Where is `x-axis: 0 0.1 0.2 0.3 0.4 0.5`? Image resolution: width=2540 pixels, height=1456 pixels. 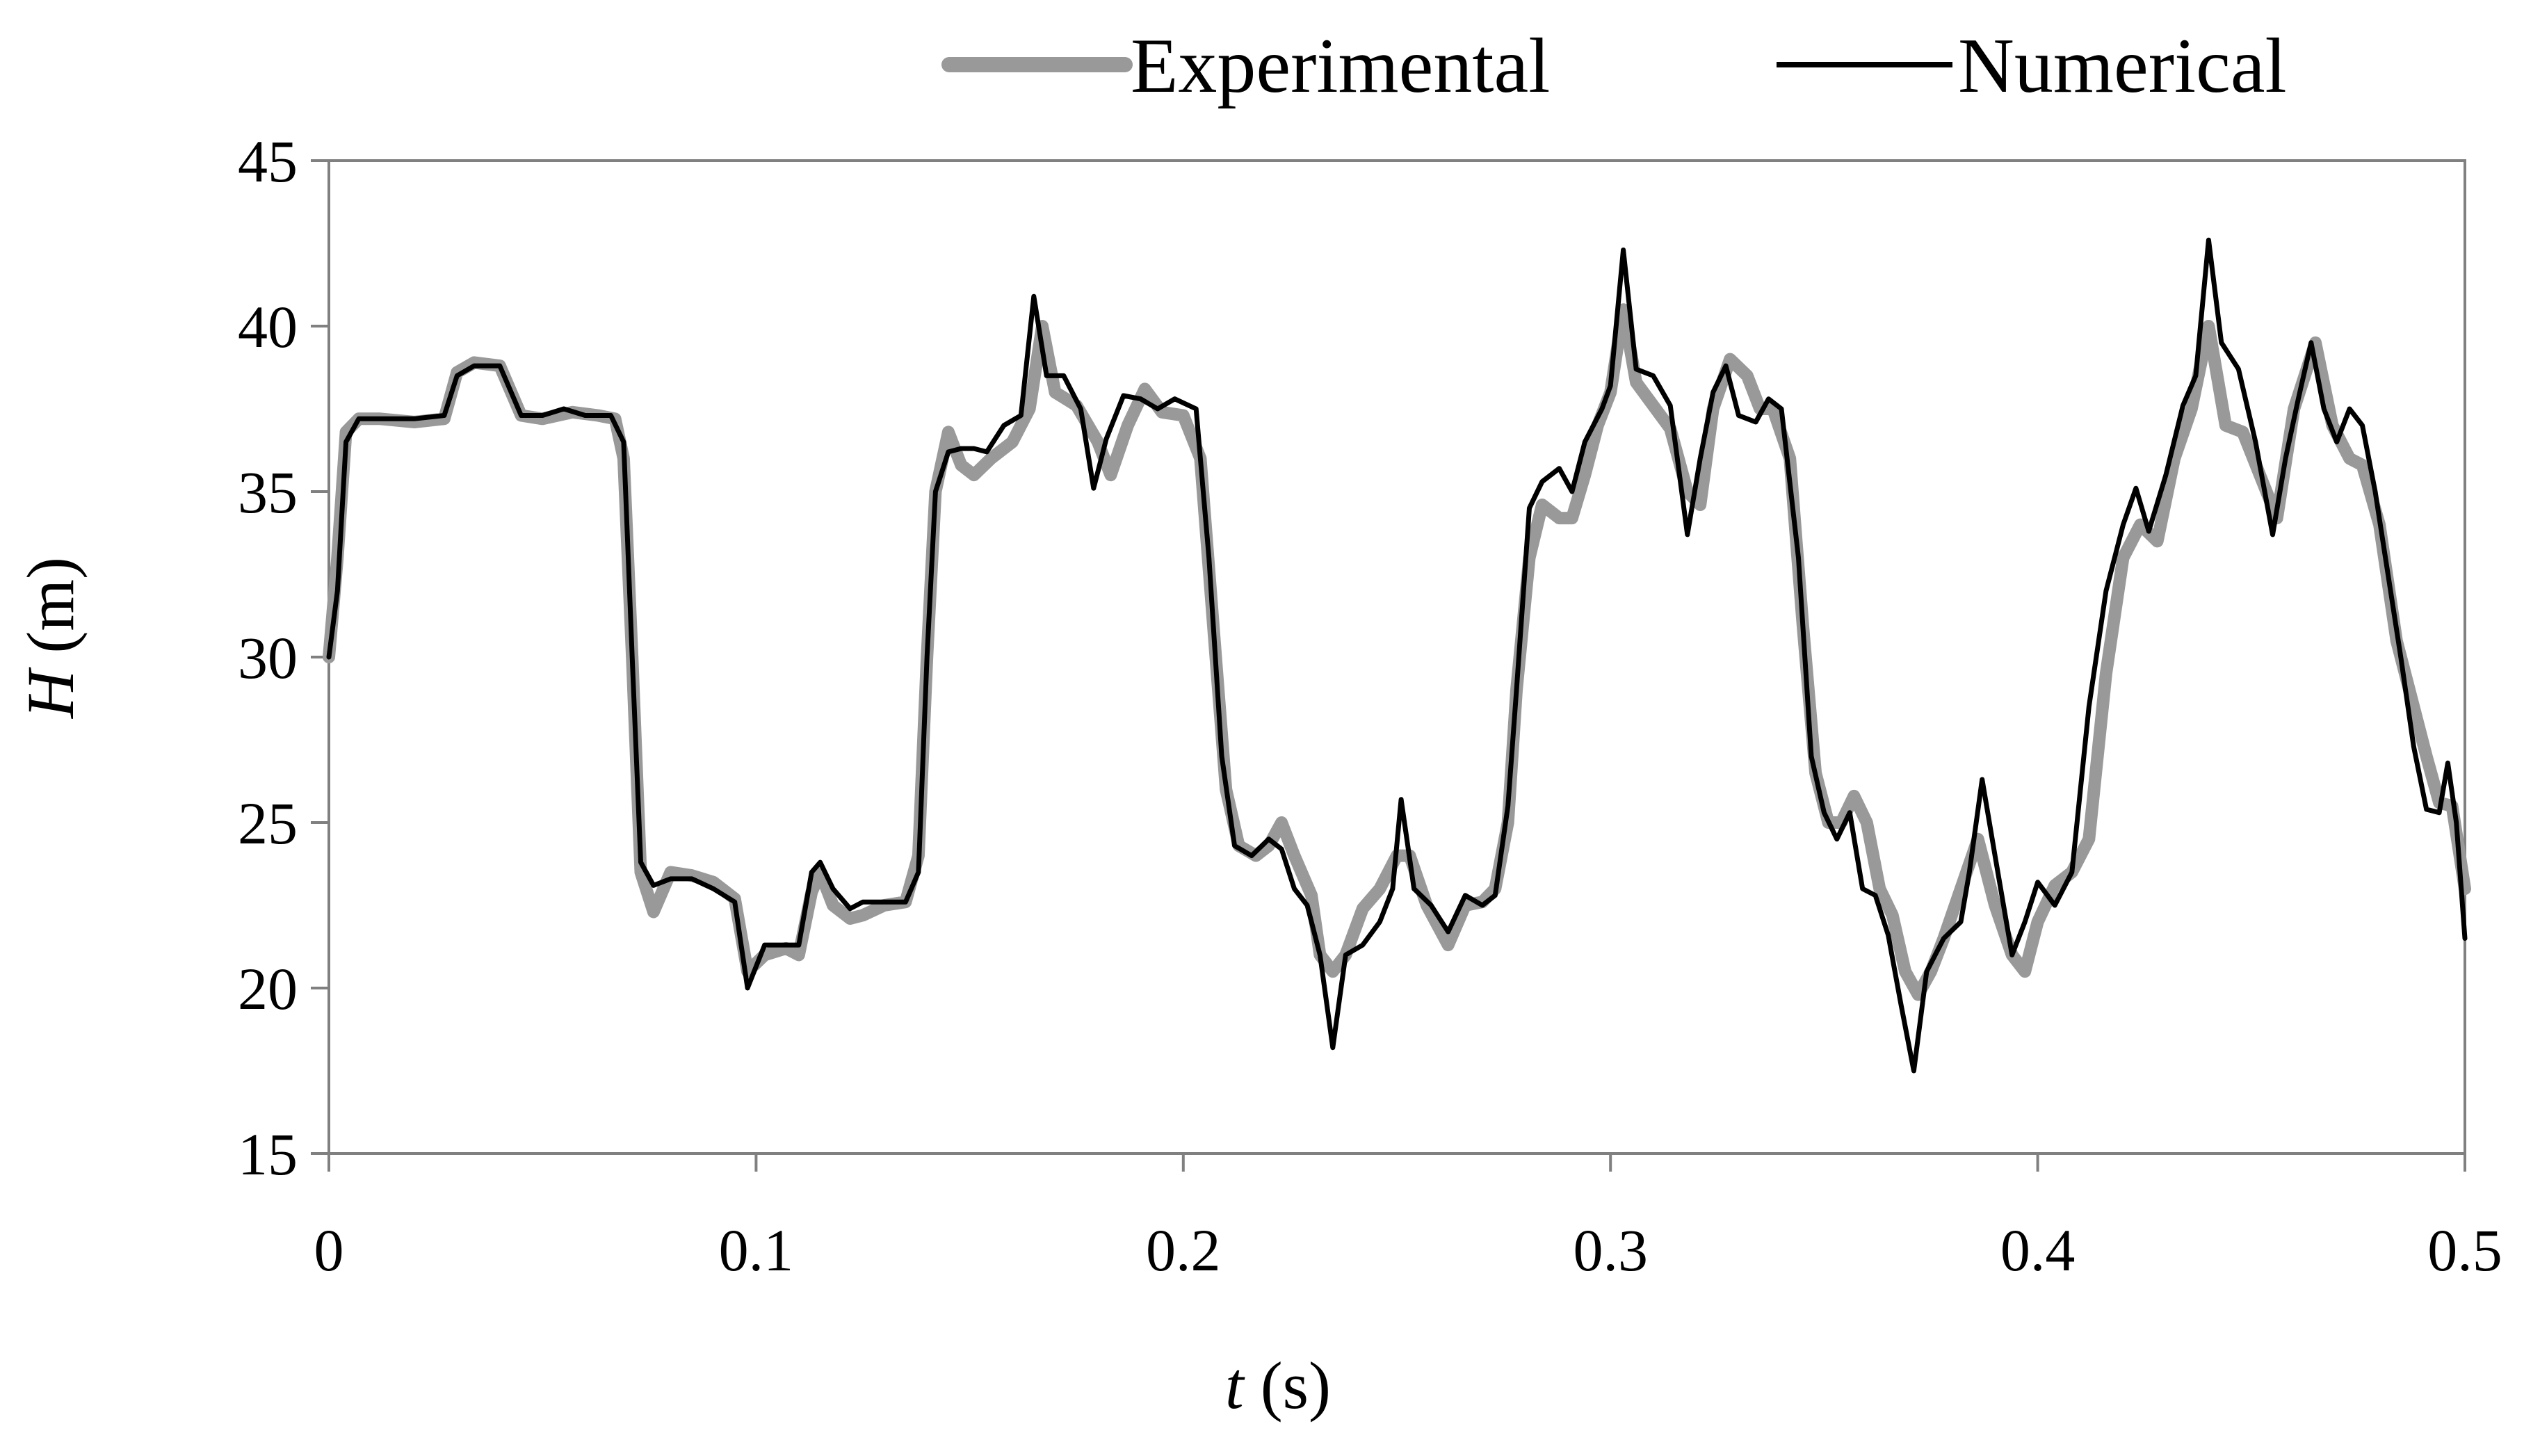
x-axis: 0 0.1 0.2 0.3 0.4 0.5 is located at coordinates (1408, 1219).